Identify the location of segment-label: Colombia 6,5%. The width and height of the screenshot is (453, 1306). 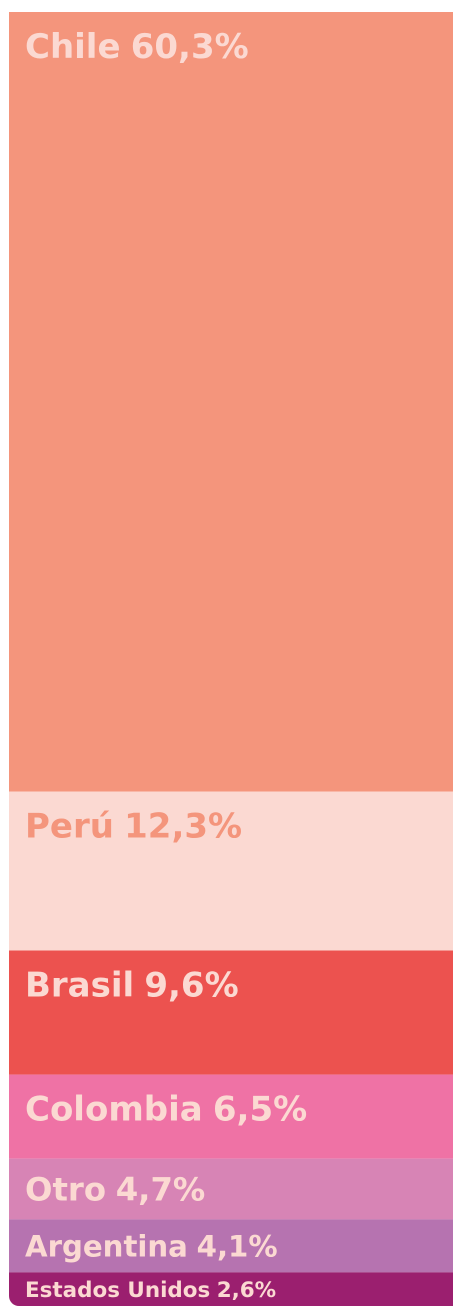
(166, 1110).